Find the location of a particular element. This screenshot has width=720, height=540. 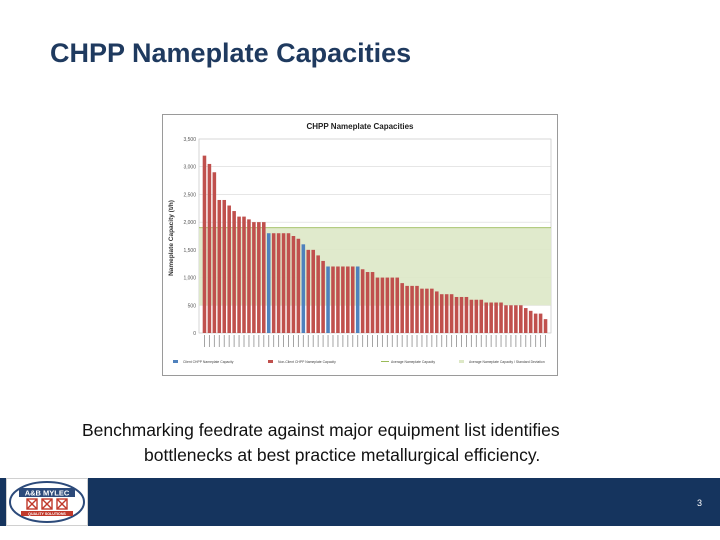

y-tick-label: 3,000 is located at coordinates (189, 168).